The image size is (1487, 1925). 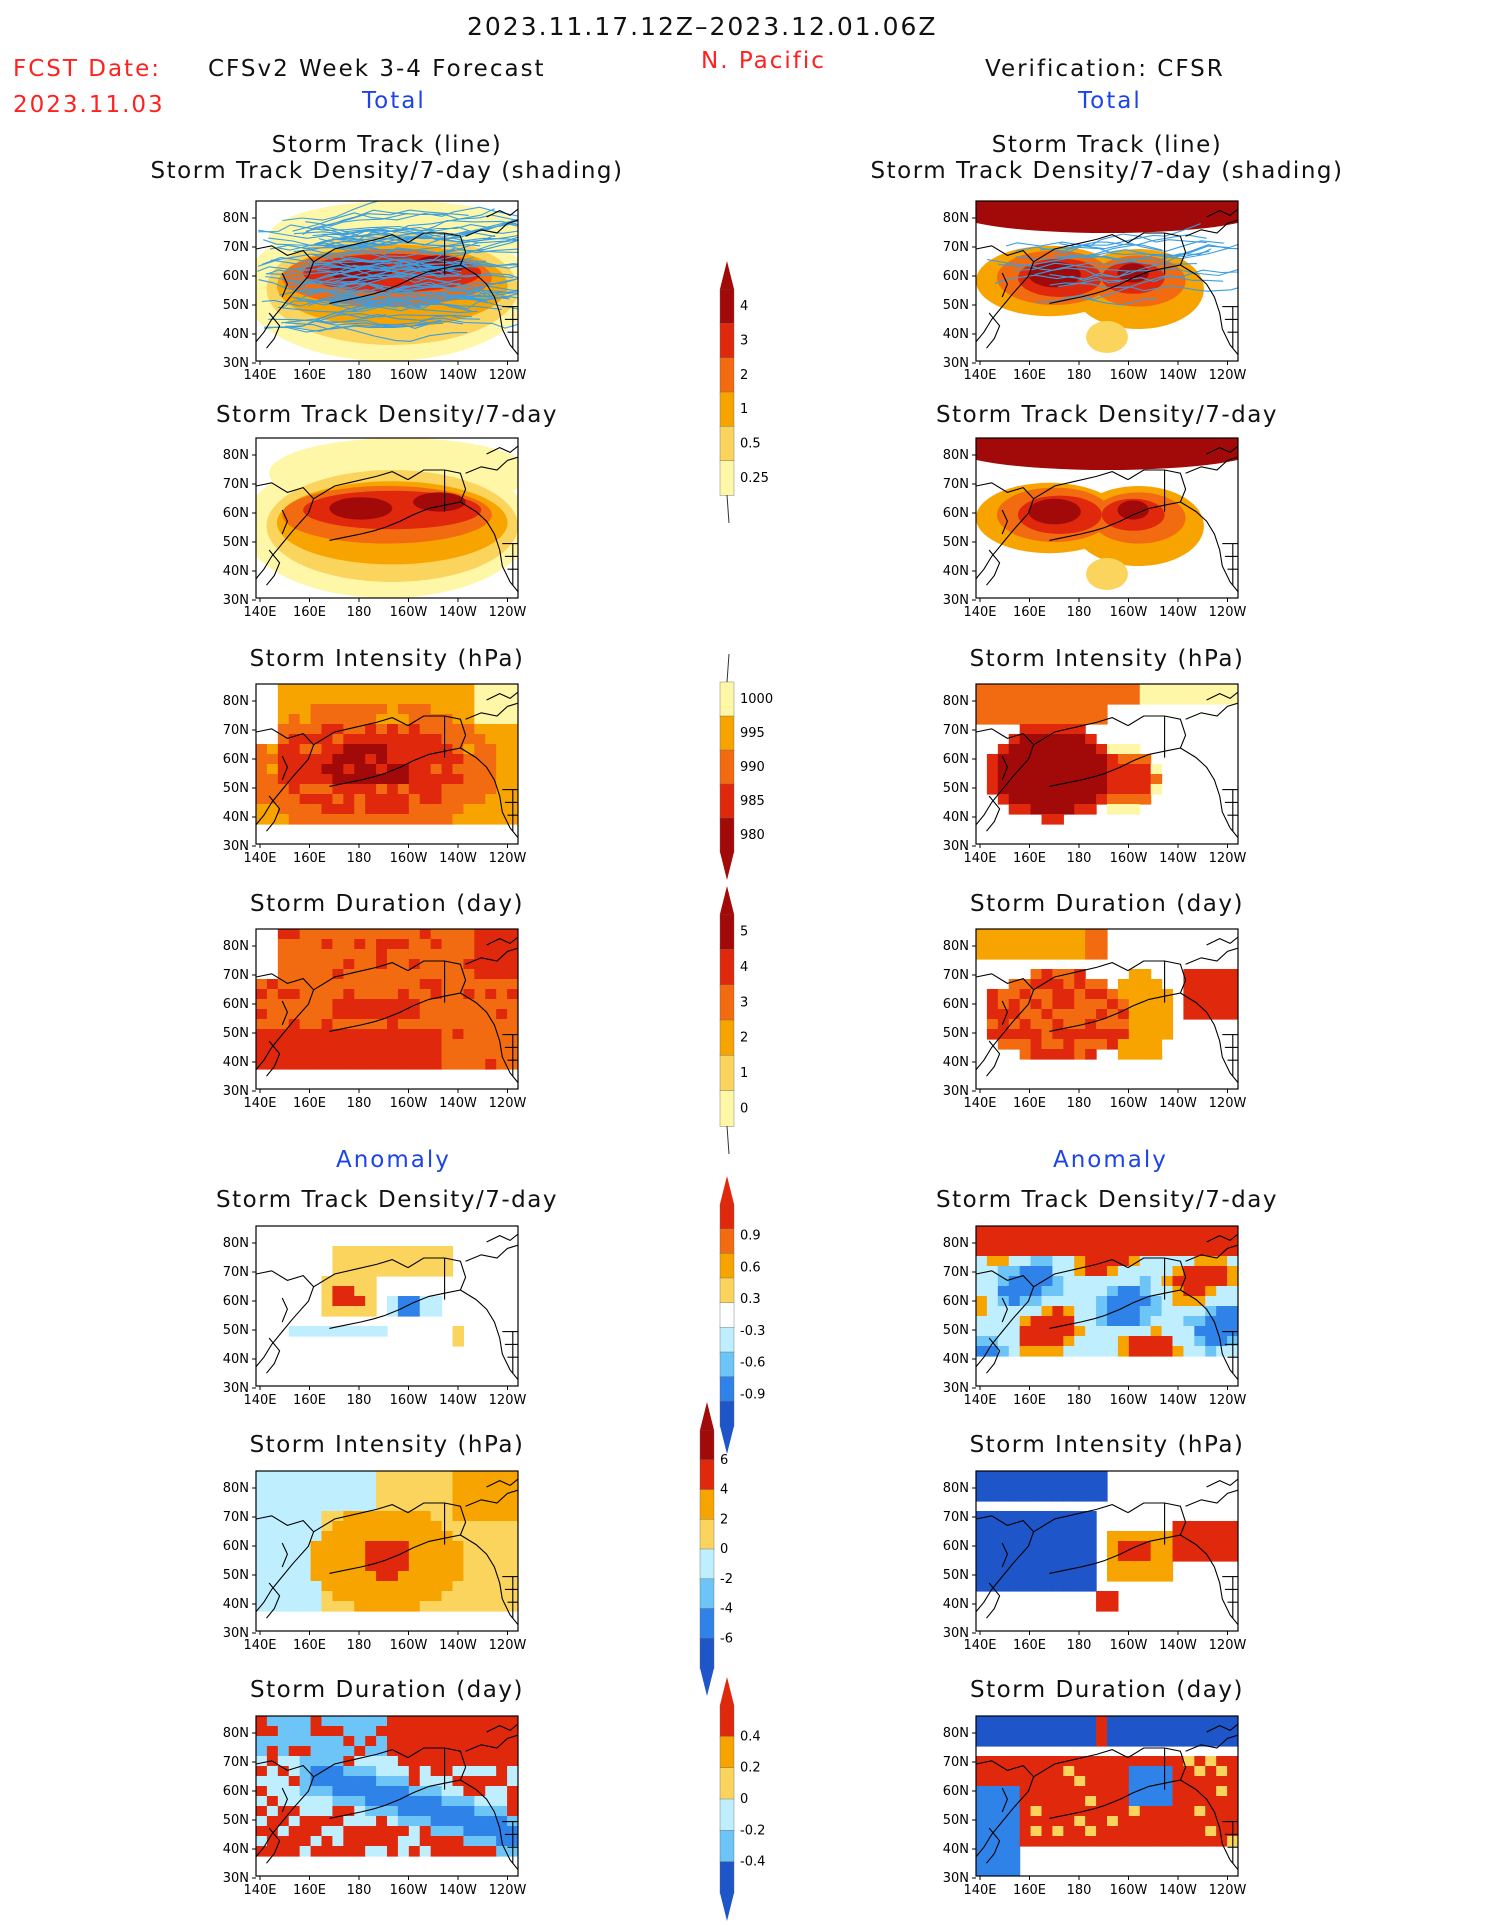 What do you see at coordinates (1178, 1400) in the screenshot?
I see `x-tick-label: 140W` at bounding box center [1178, 1400].